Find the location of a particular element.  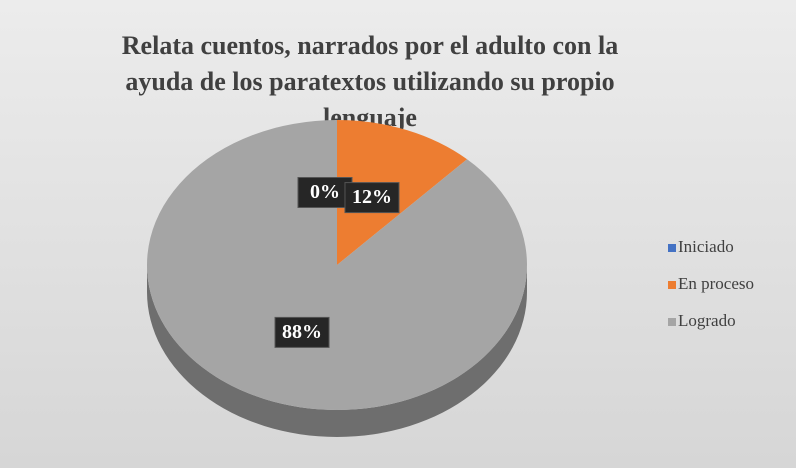

pie-slice is located at coordinates (402, 192).